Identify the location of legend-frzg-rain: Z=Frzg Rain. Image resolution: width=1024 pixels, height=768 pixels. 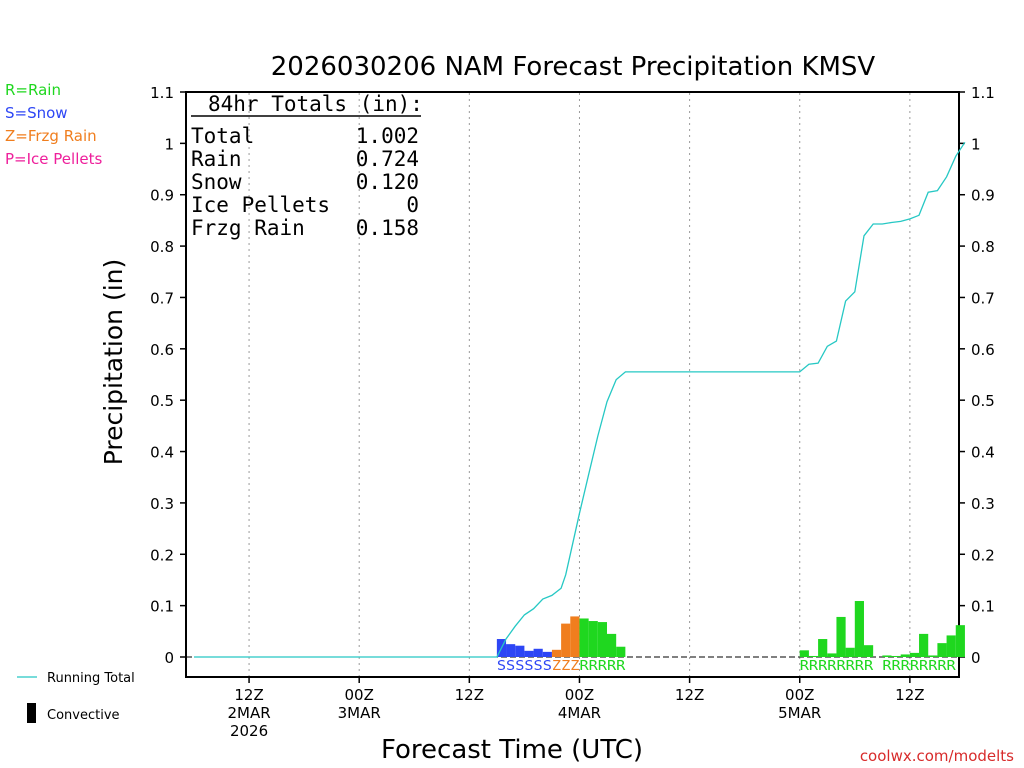
(51, 136).